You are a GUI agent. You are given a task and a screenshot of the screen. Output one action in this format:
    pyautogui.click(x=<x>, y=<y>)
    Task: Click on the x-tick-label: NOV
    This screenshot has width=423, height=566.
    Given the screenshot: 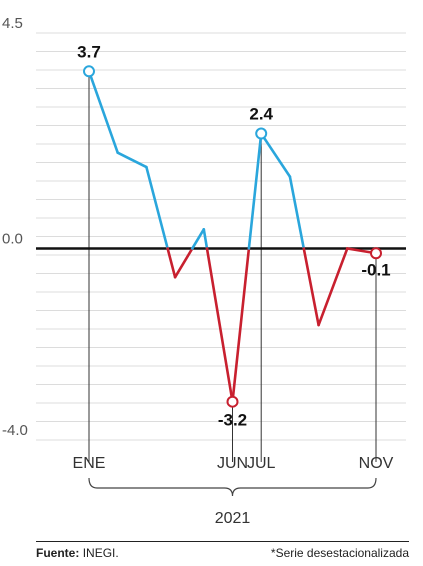 What is the action you would take?
    pyautogui.click(x=376, y=463)
    